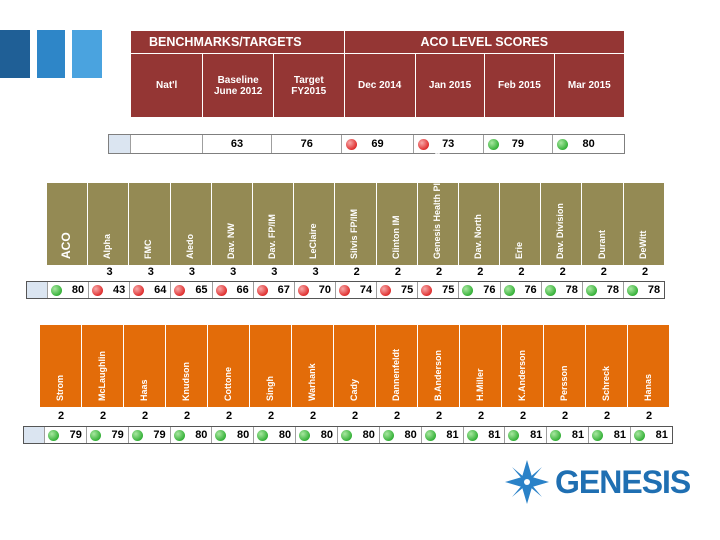 The image size is (720, 540). What do you see at coordinates (436, 197) in the screenshot?
I see `clinic-name: Genesis Health Plex - Moline` at bounding box center [436, 197].